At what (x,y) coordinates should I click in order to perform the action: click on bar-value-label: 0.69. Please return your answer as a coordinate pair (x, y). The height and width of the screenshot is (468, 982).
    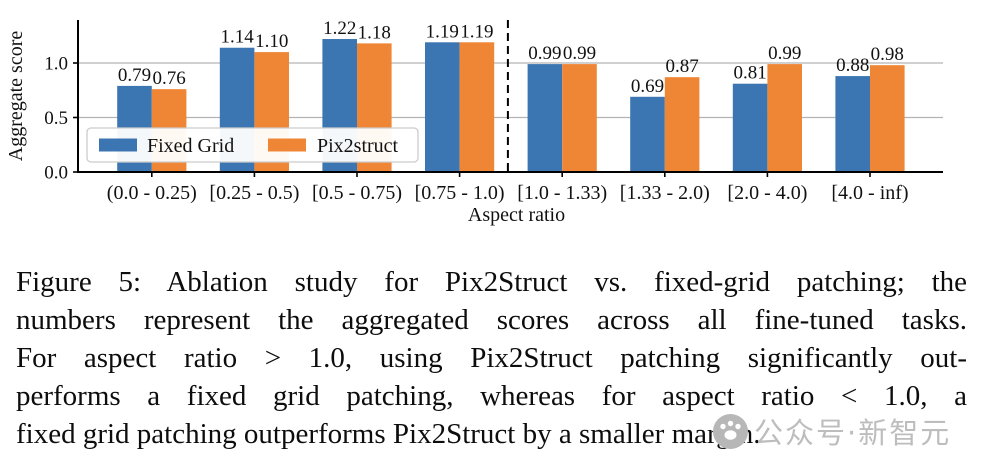
    Looking at the image, I should click on (647, 86).